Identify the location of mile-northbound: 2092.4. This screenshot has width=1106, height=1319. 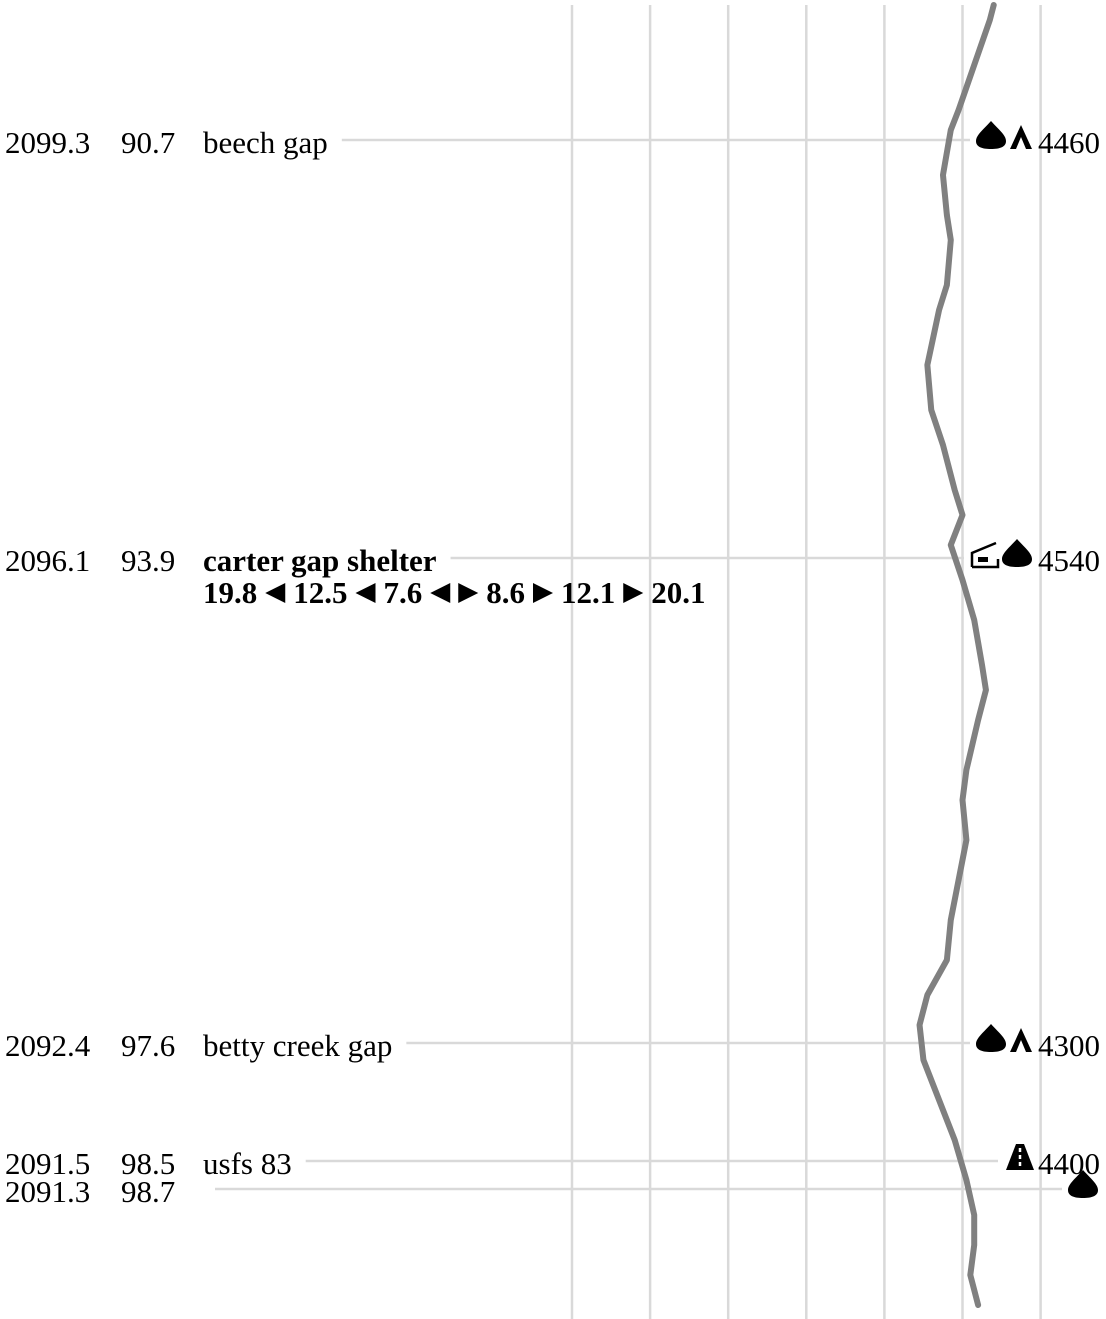
(48, 1045).